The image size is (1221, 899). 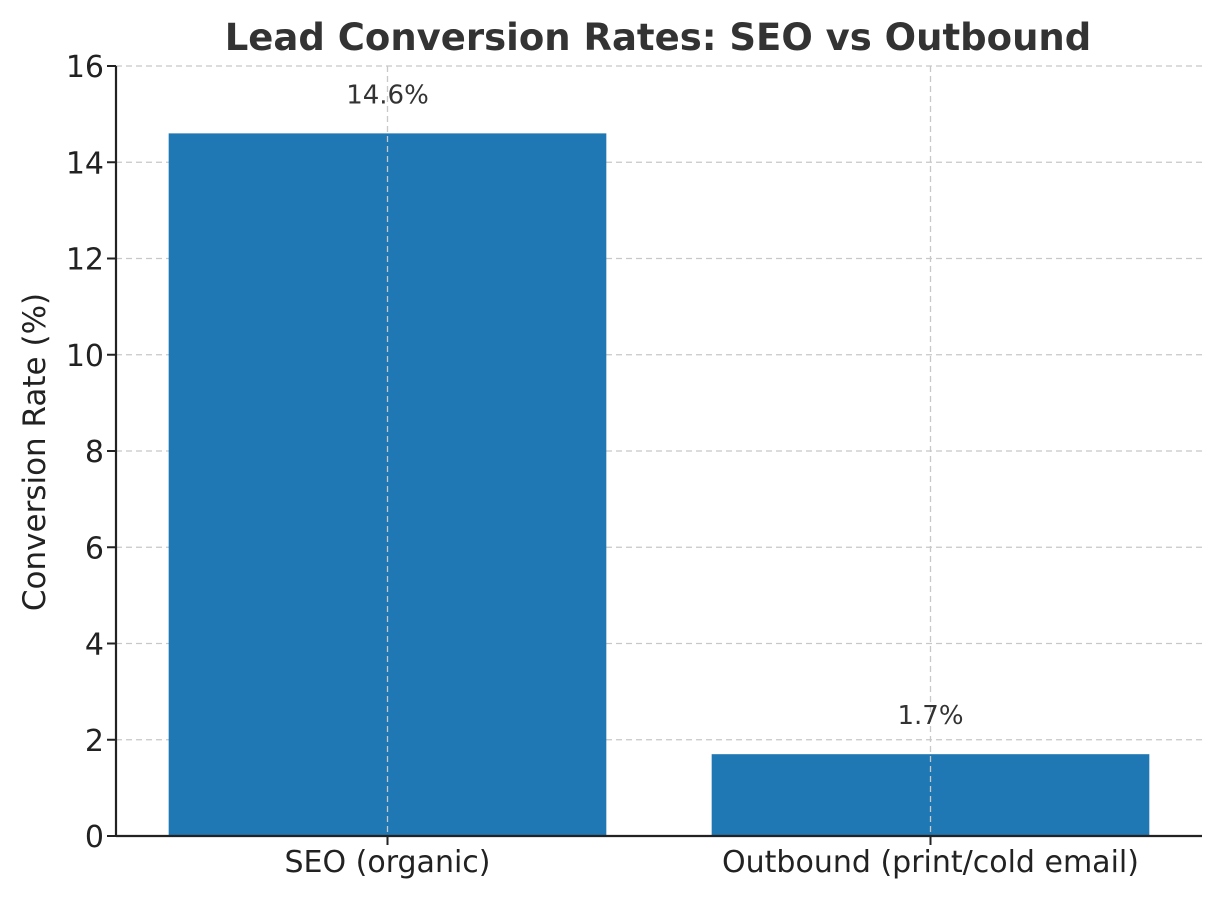 I want to click on y-tick-label: 16, so click(x=85, y=67).